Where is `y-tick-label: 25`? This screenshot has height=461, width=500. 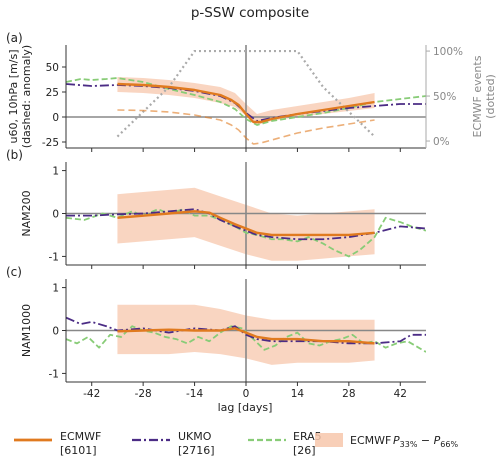
y-tick-label: 25 is located at coordinates (52, 93).